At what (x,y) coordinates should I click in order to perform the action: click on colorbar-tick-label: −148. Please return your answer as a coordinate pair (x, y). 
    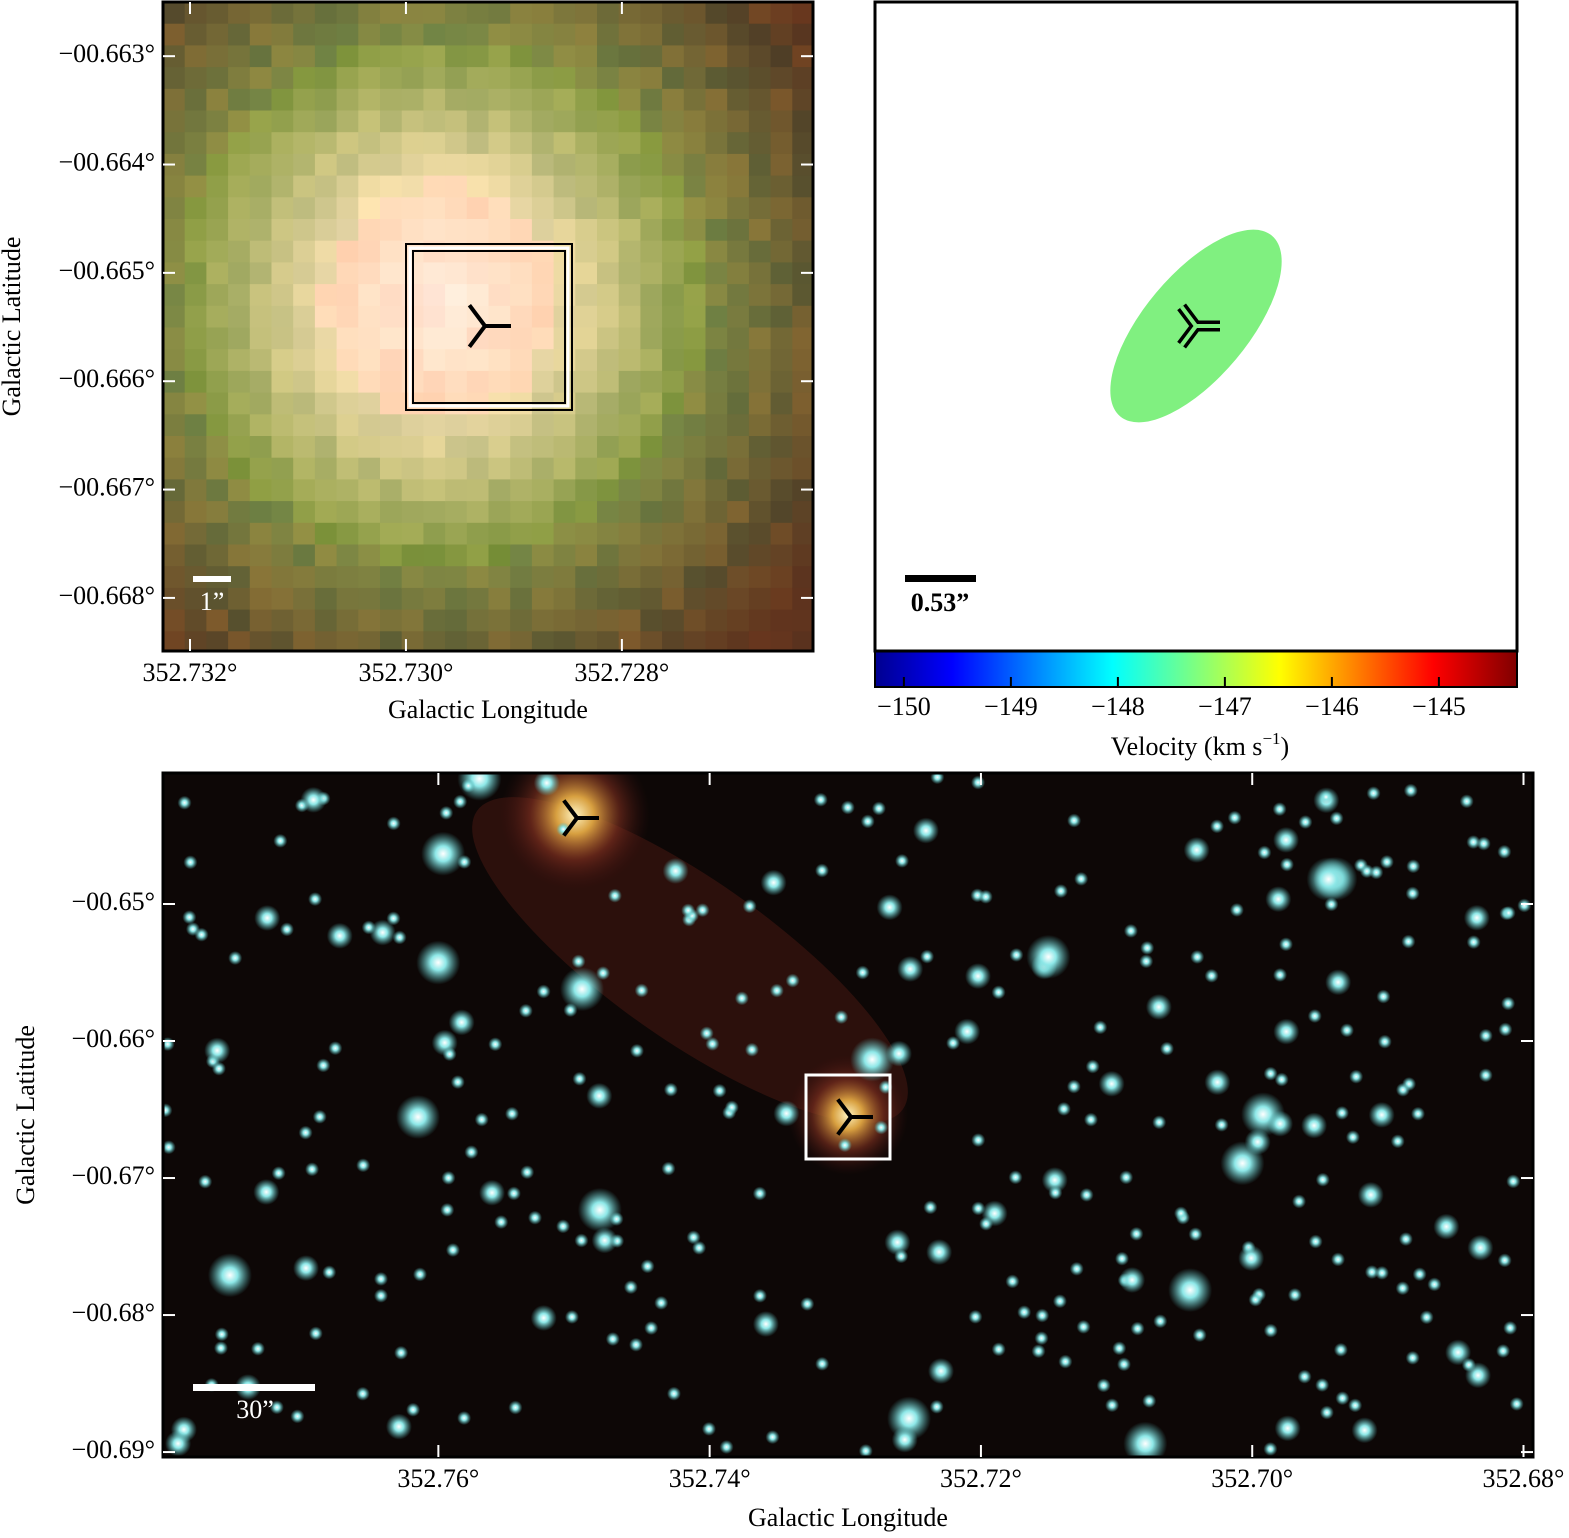
    Looking at the image, I should click on (1118, 706).